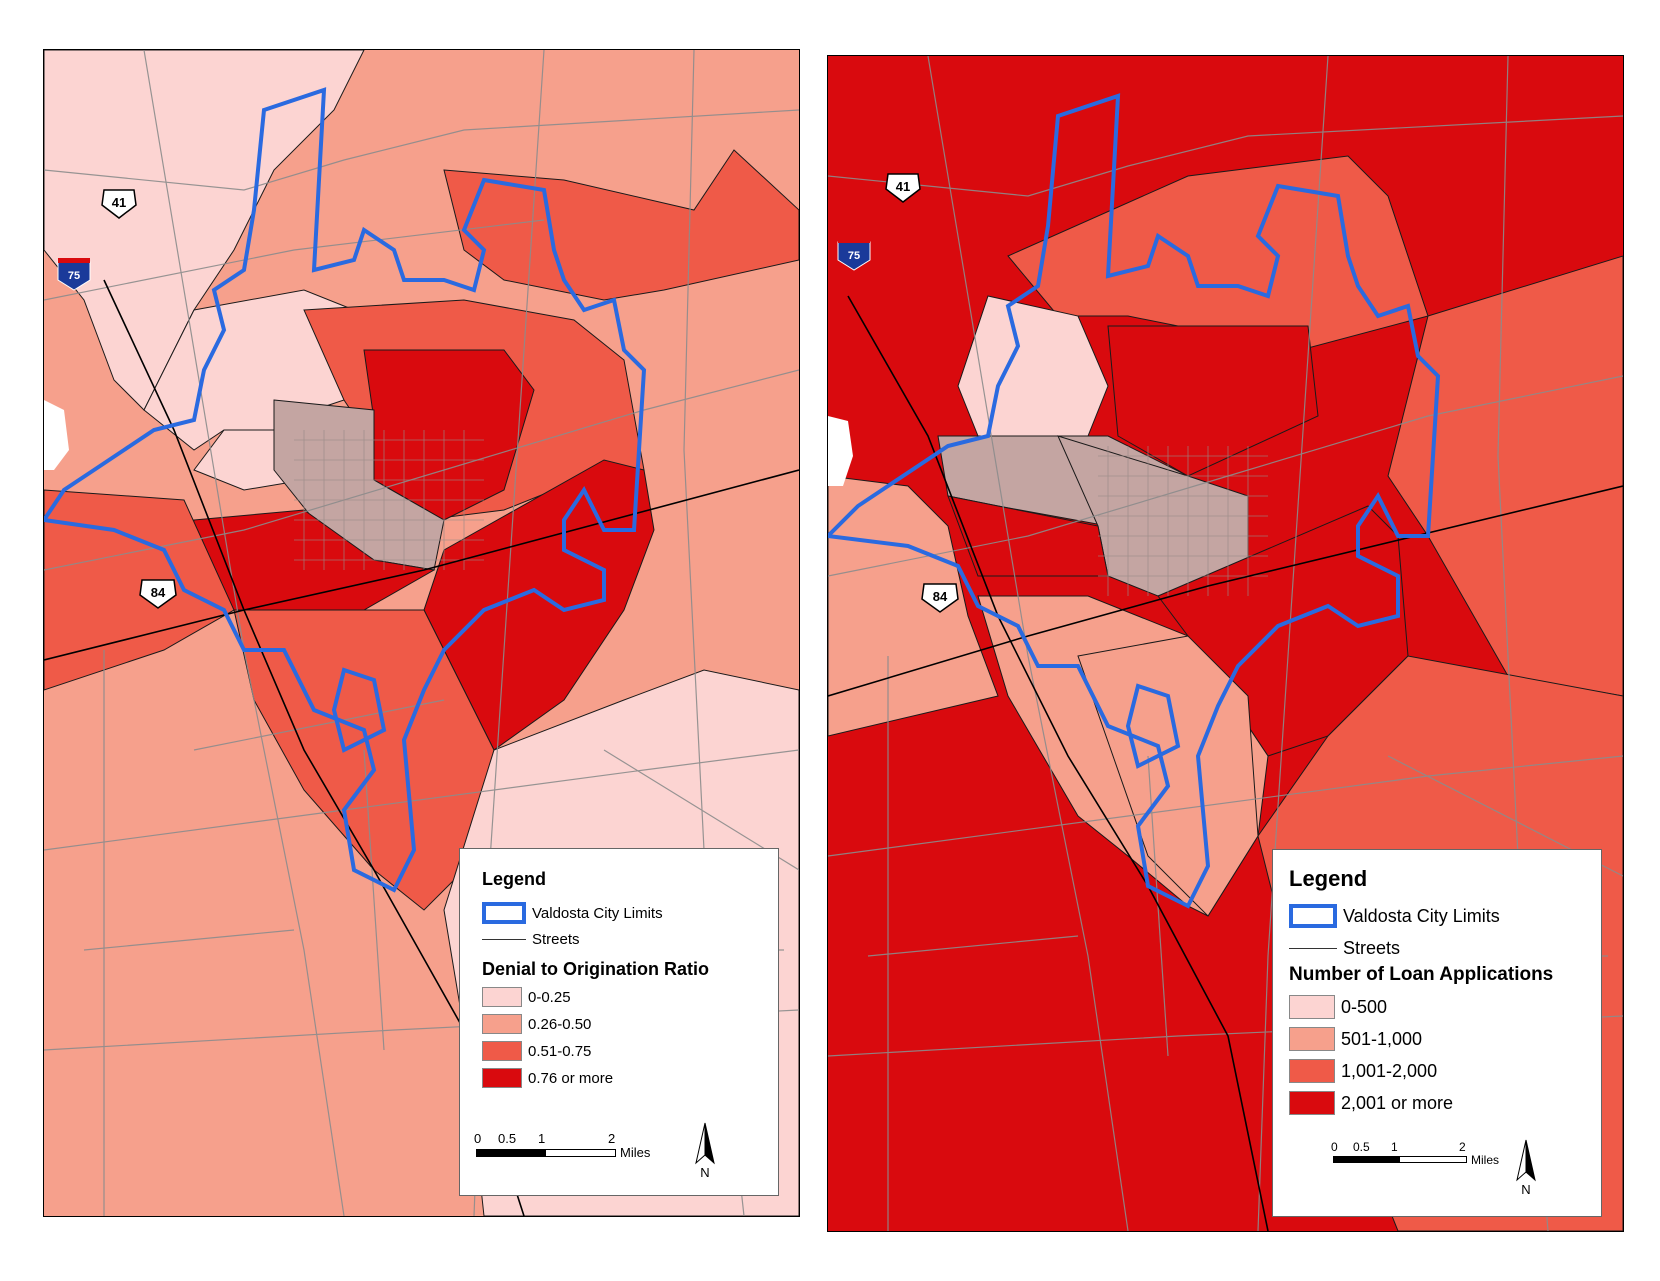 This screenshot has width=1660, height=1281. I want to click on right-legend-class-4: 2,001 or more, so click(1371, 1103).